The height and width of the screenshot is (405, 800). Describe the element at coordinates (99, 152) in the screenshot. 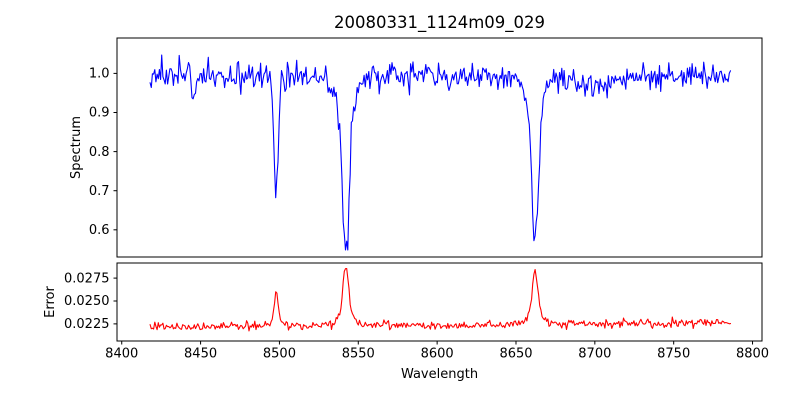

I see `y-tick-label: 0.8` at that location.